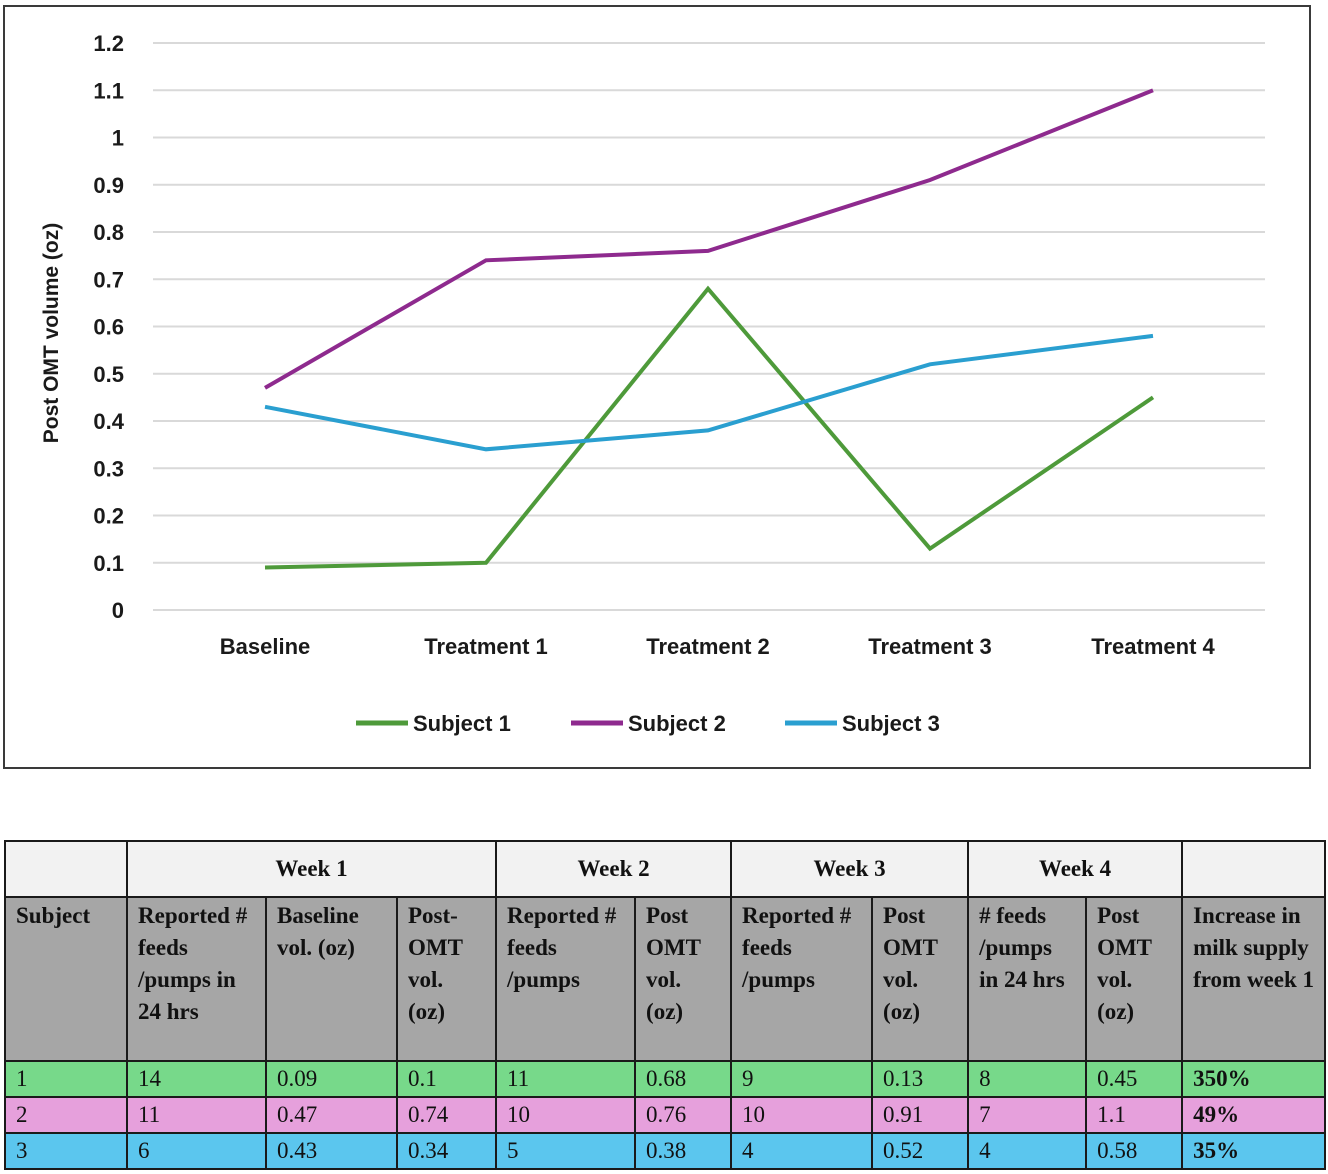 This screenshot has width=1328, height=1174. I want to click on table-cell: 1.1, so click(1134, 1115).